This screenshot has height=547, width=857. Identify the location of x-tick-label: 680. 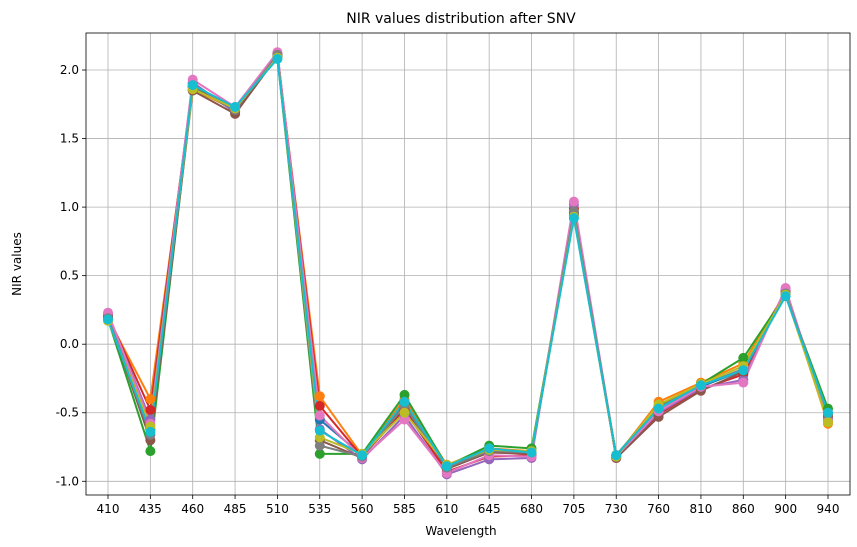
(531, 509).